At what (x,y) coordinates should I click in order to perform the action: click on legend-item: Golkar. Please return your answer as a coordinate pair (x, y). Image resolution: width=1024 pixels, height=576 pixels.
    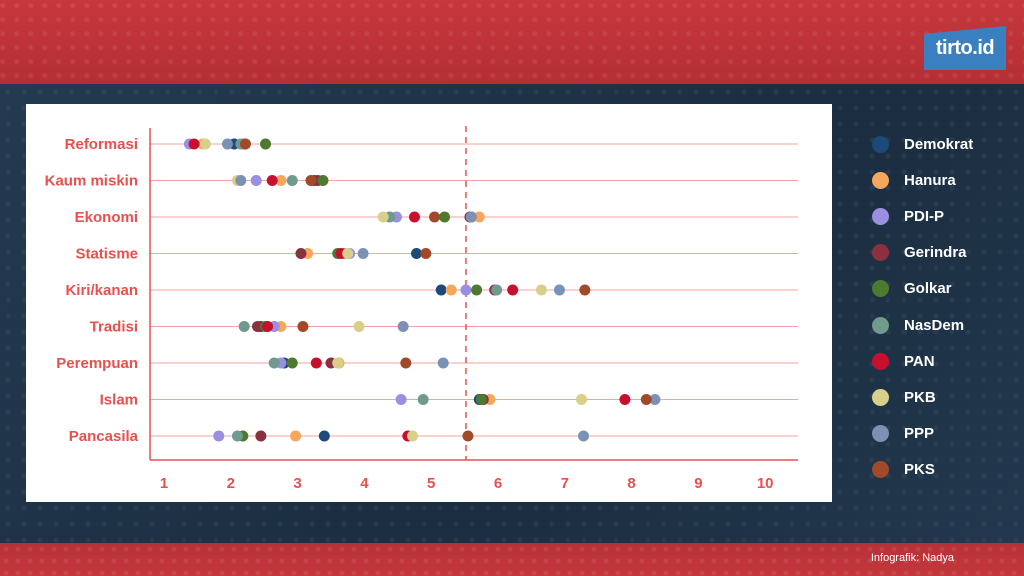
    Looking at the image, I should click on (942, 289).